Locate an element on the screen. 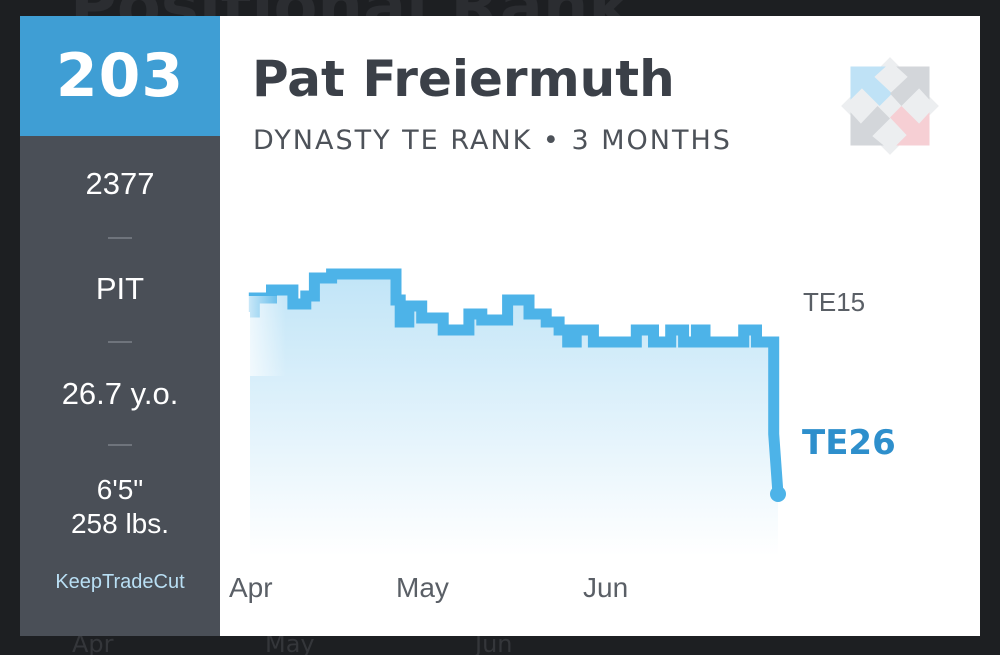 This screenshot has width=1000, height=655. player-value: 2377 is located at coordinates (120, 183).